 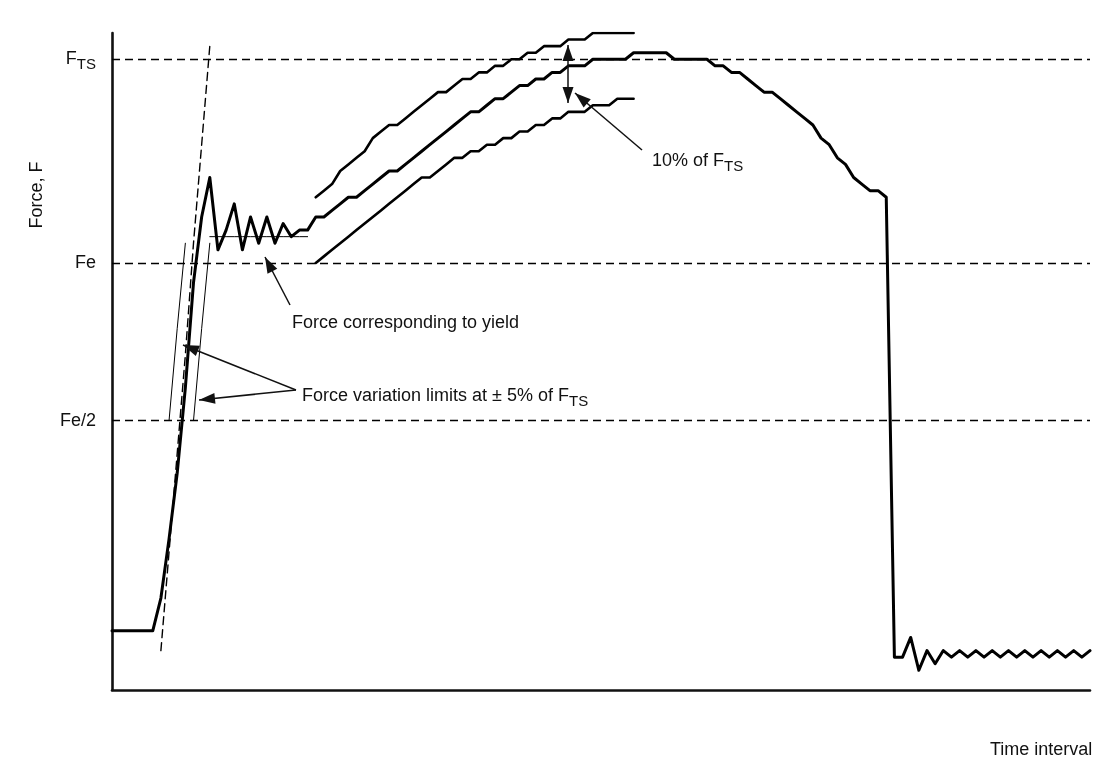 What do you see at coordinates (85, 261) in the screenshot?
I see `ref-line-label: Fe` at bounding box center [85, 261].